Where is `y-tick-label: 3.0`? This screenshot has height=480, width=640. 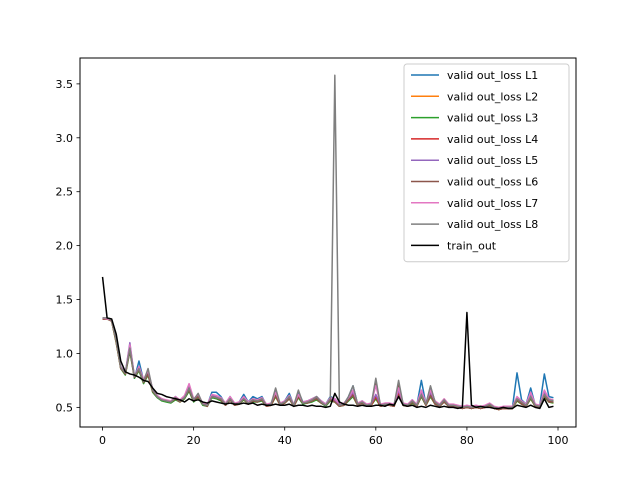 y-tick-label: 3.0 is located at coordinates (65, 138).